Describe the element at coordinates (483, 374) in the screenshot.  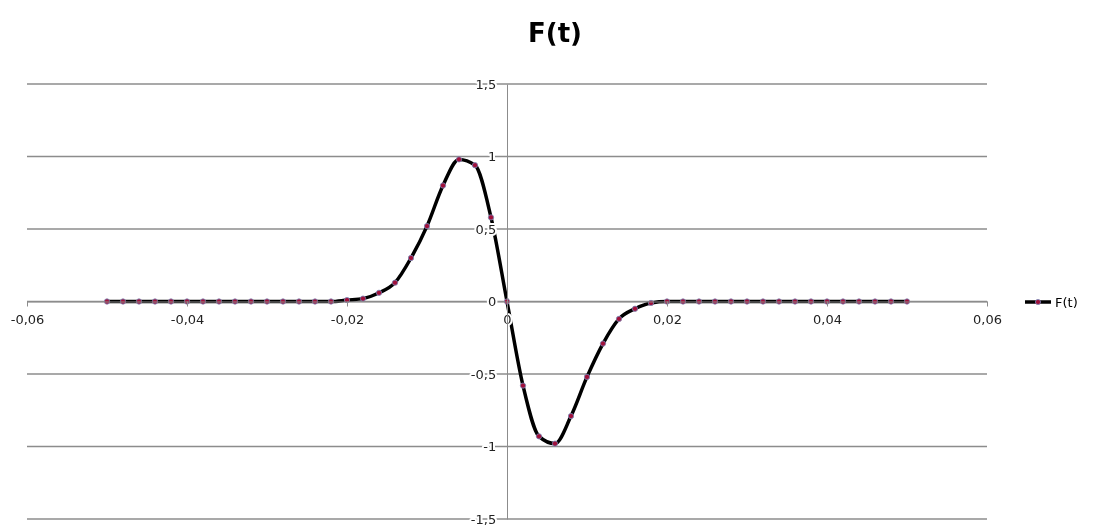
I see `y-tick-label: -0,5` at that location.